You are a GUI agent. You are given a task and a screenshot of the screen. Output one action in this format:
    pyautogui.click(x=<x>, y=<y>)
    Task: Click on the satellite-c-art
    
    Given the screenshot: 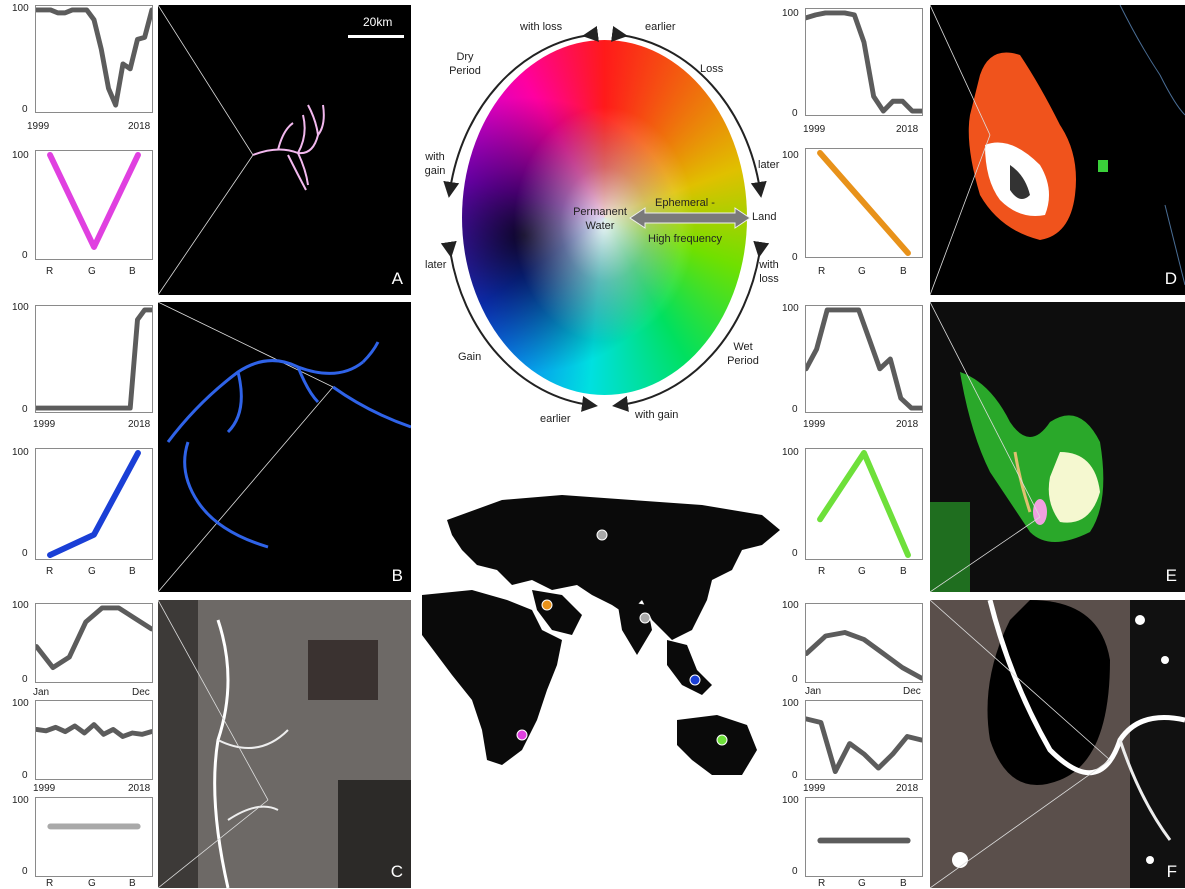 What is the action you would take?
    pyautogui.click(x=284, y=744)
    